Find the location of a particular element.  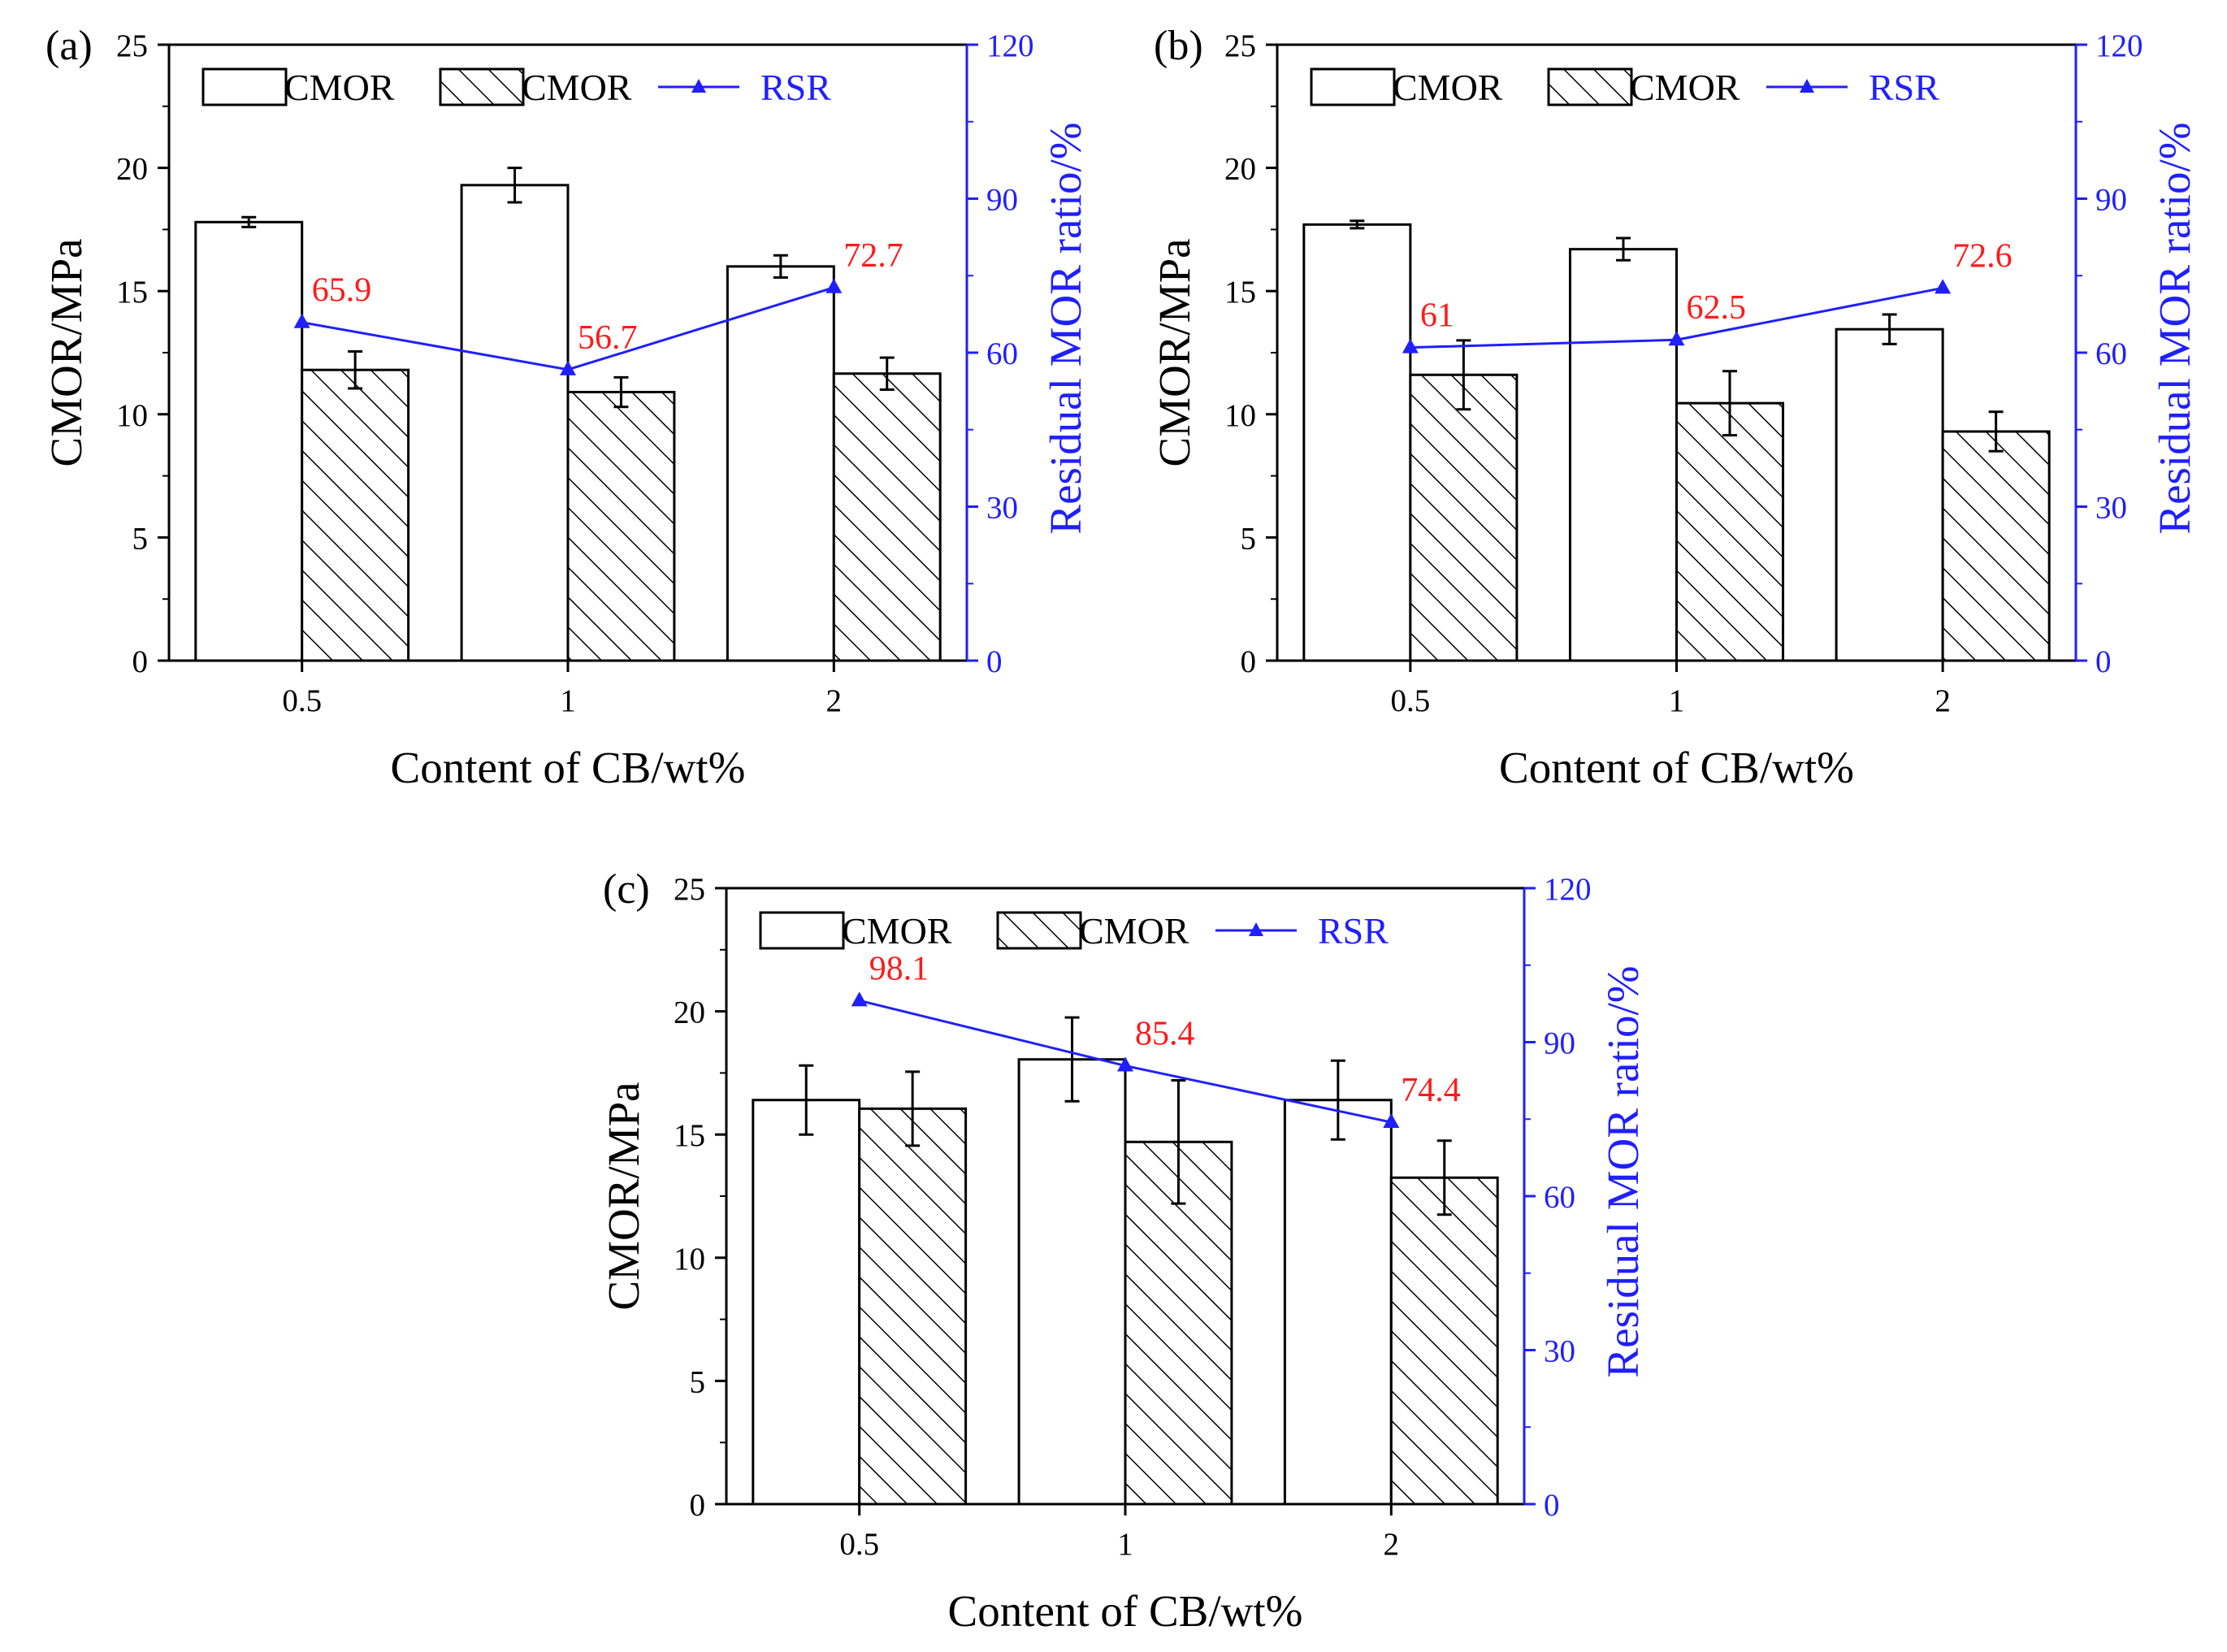

rsr-data-label: 74.4 is located at coordinates (1431, 1090).